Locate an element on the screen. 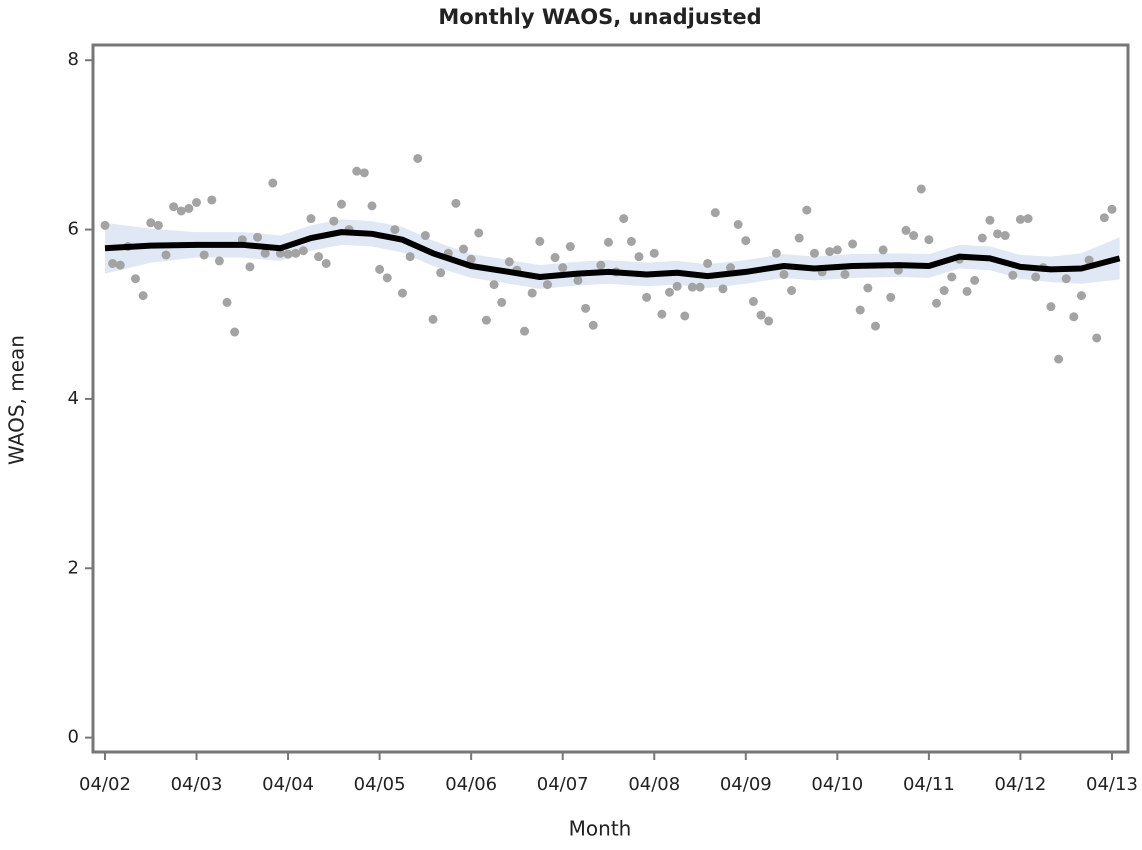 The width and height of the screenshot is (1142, 850). x-tick-label: 04/08 is located at coordinates (654, 784).